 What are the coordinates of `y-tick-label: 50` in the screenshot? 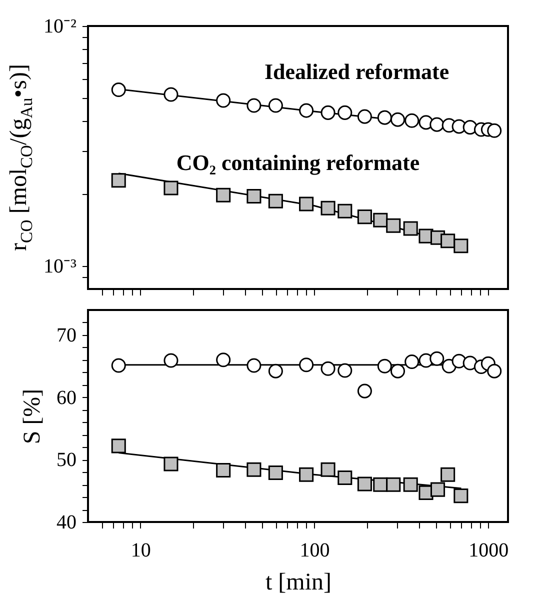 It's located at (66, 460).